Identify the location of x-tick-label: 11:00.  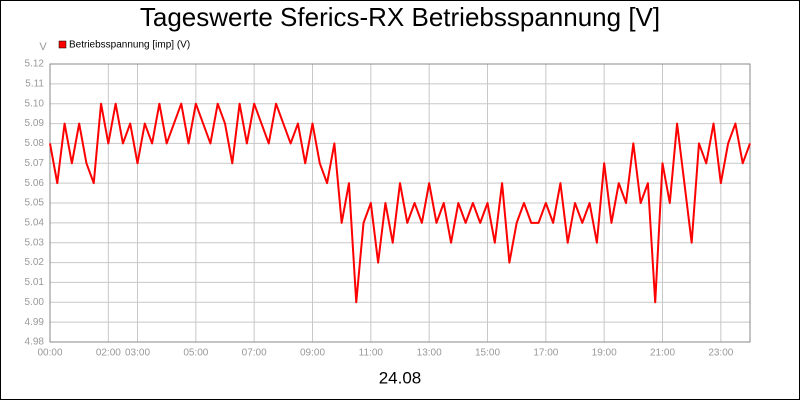
(371, 353).